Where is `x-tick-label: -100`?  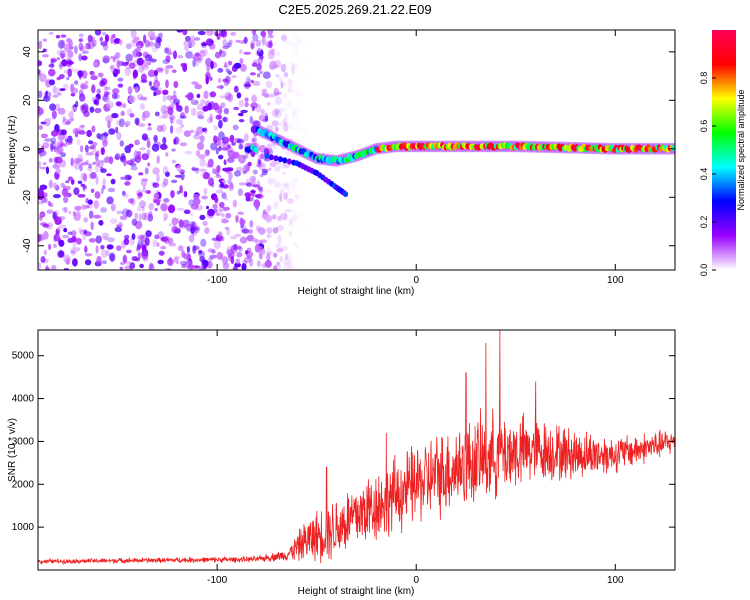 x-tick-label: -100 is located at coordinates (217, 280).